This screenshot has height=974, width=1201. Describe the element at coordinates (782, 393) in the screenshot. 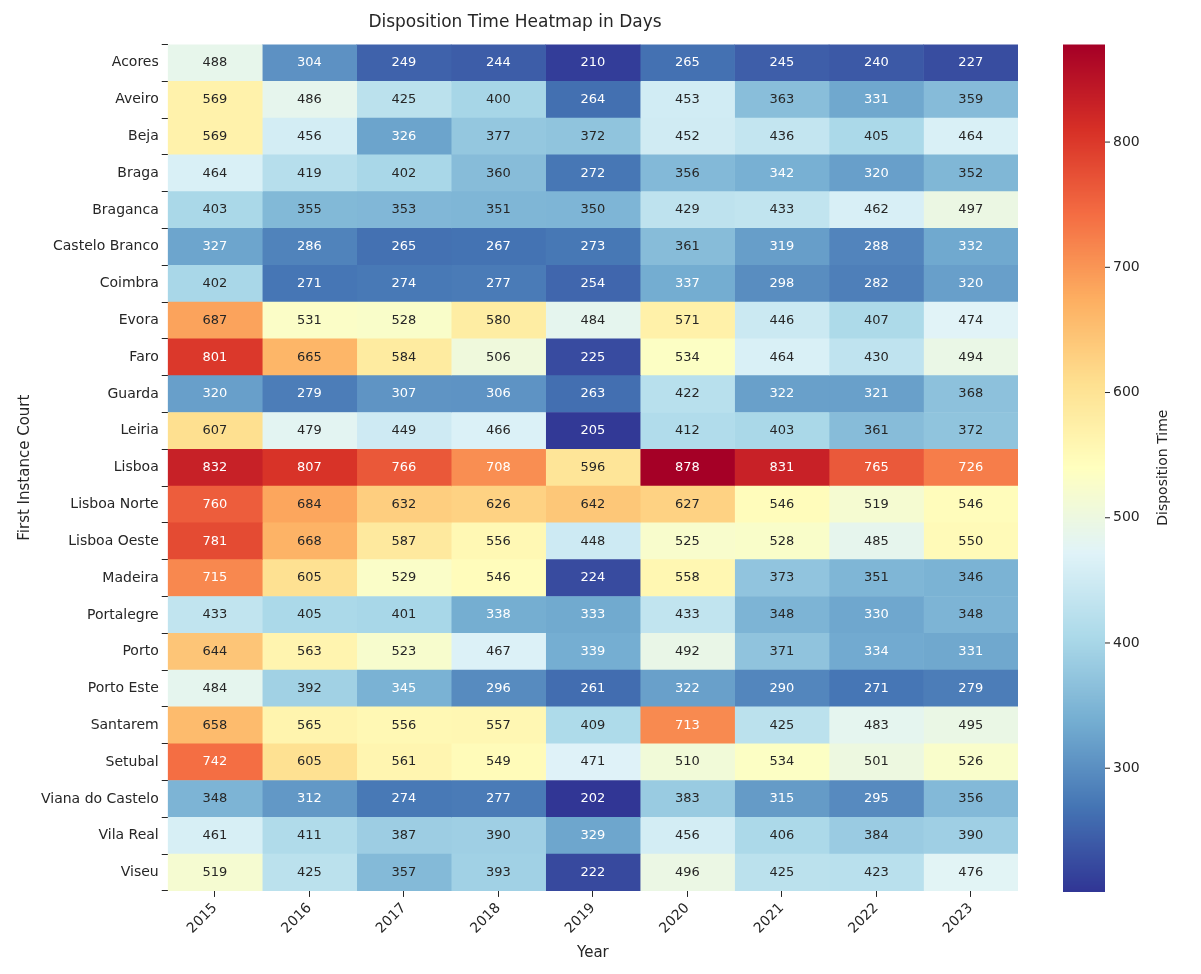

I see `data-label: 322` at that location.